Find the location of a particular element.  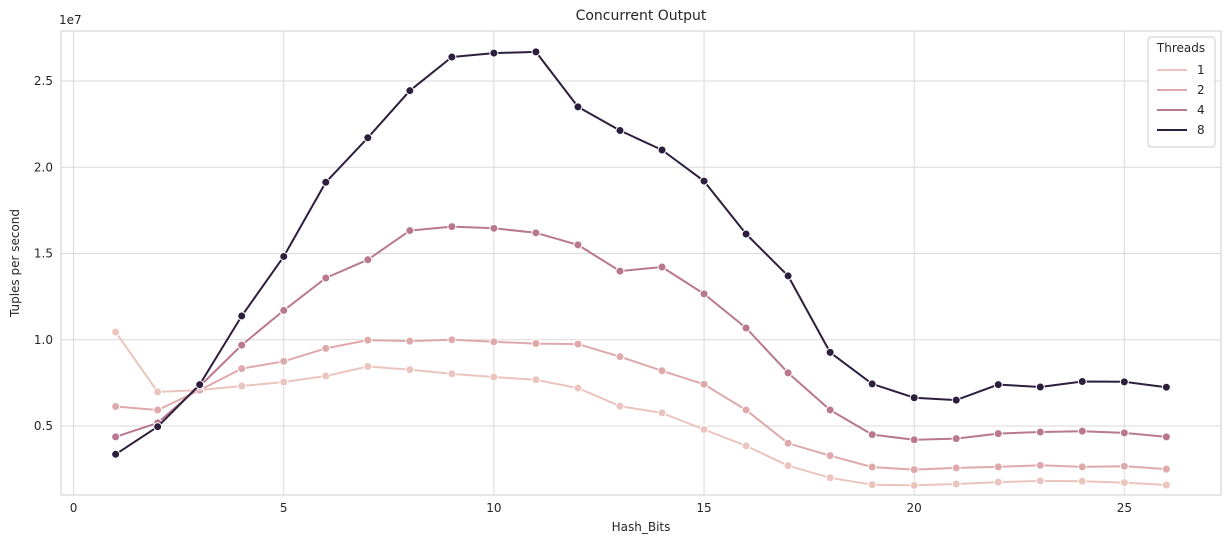

legend-item-8: 8 is located at coordinates (1181, 130).